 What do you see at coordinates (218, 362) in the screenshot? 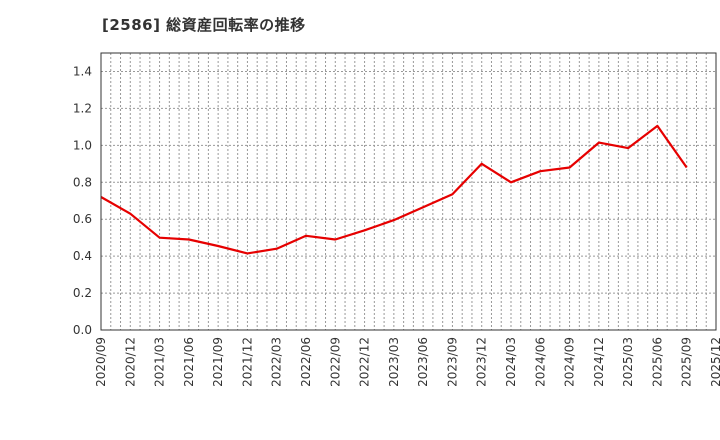
I see `x-tick-label: 2021/09` at bounding box center [218, 362].